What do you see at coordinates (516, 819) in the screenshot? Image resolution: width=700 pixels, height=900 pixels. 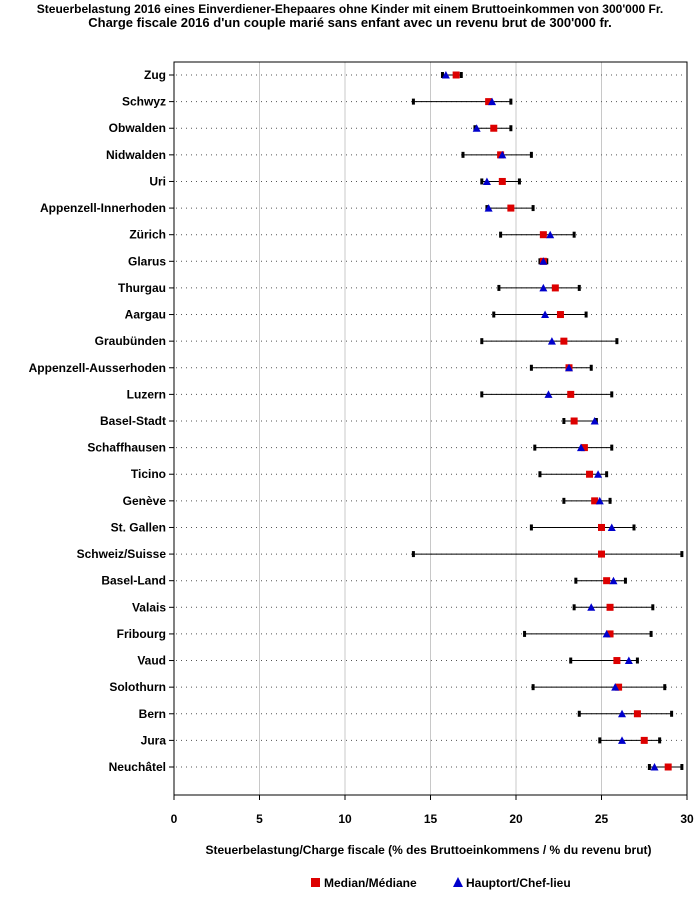 I see `x-tick-label: 20` at bounding box center [516, 819].